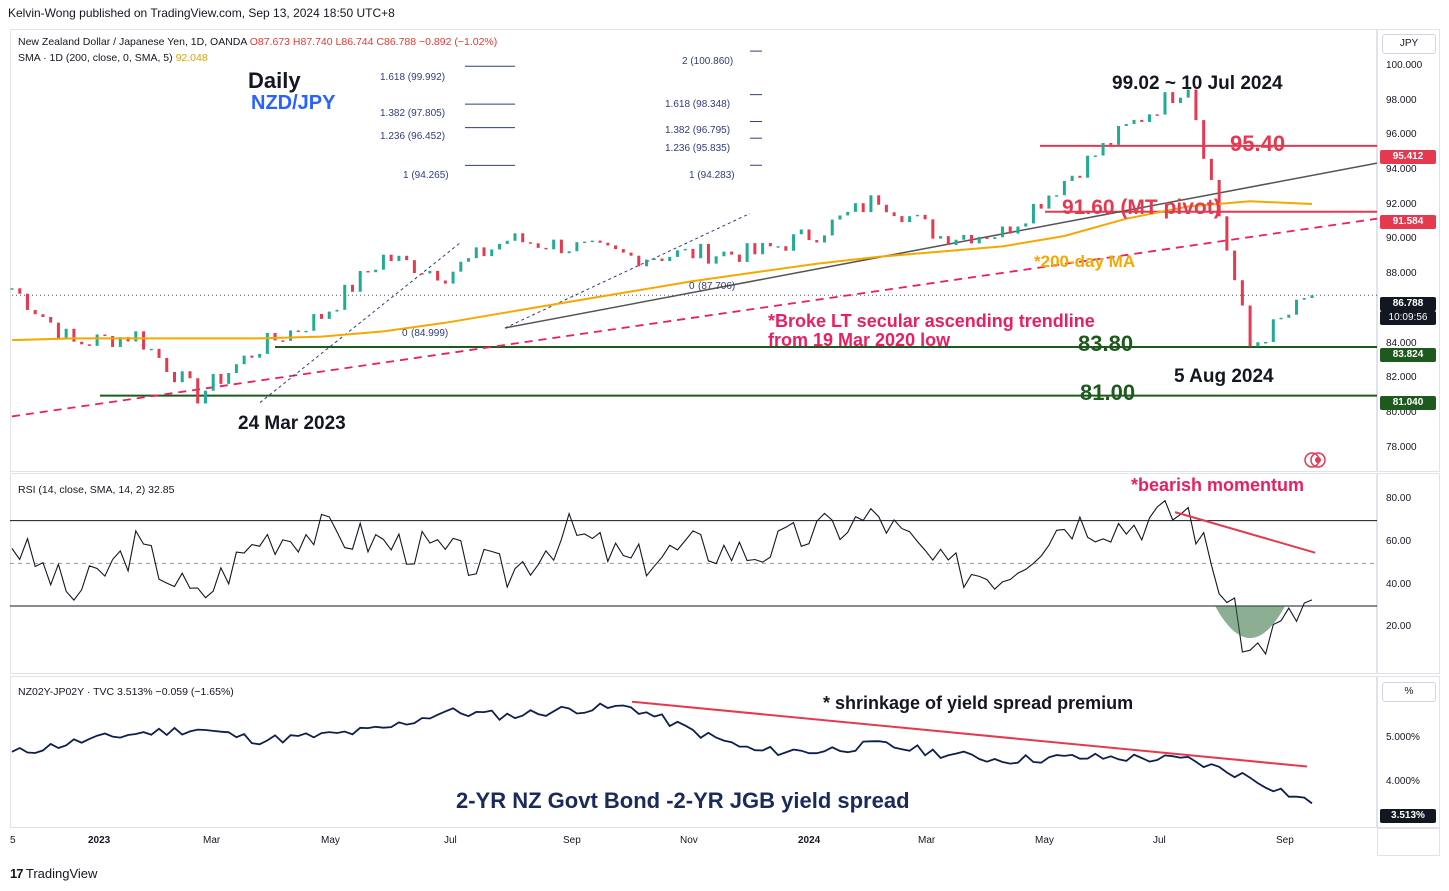 The image size is (1449, 891). I want to click on time-tick: 2023, so click(99, 840).